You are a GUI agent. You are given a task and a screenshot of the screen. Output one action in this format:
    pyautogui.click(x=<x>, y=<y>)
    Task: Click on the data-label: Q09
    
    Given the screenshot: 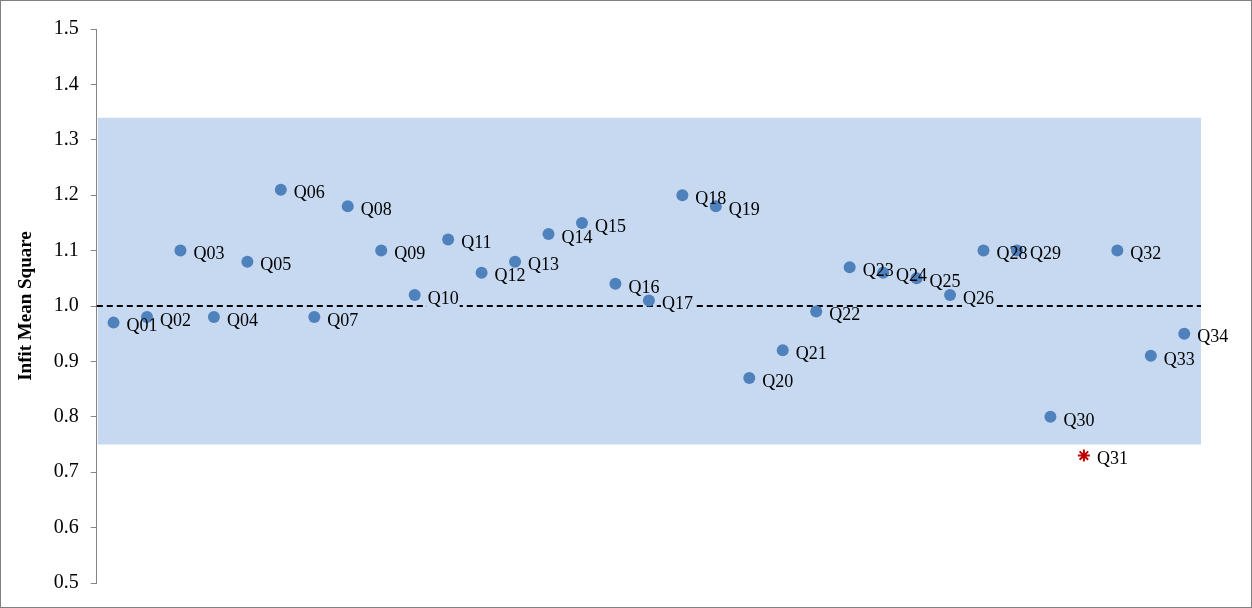 What is the action you would take?
    pyautogui.click(x=410, y=253)
    